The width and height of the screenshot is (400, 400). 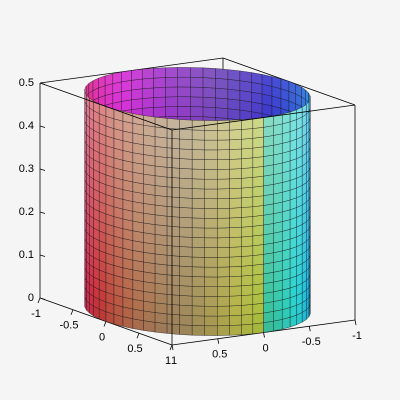 What do you see at coordinates (174, 361) in the screenshot?
I see `y-tick-label: 1` at bounding box center [174, 361].